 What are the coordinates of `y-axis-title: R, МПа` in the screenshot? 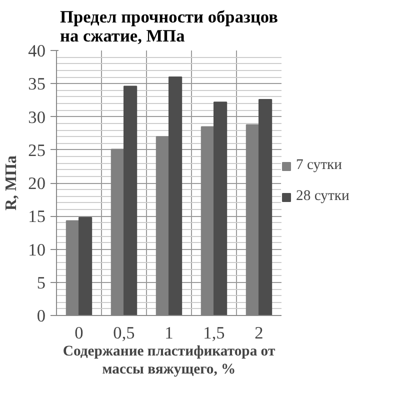 It's located at (11, 183).